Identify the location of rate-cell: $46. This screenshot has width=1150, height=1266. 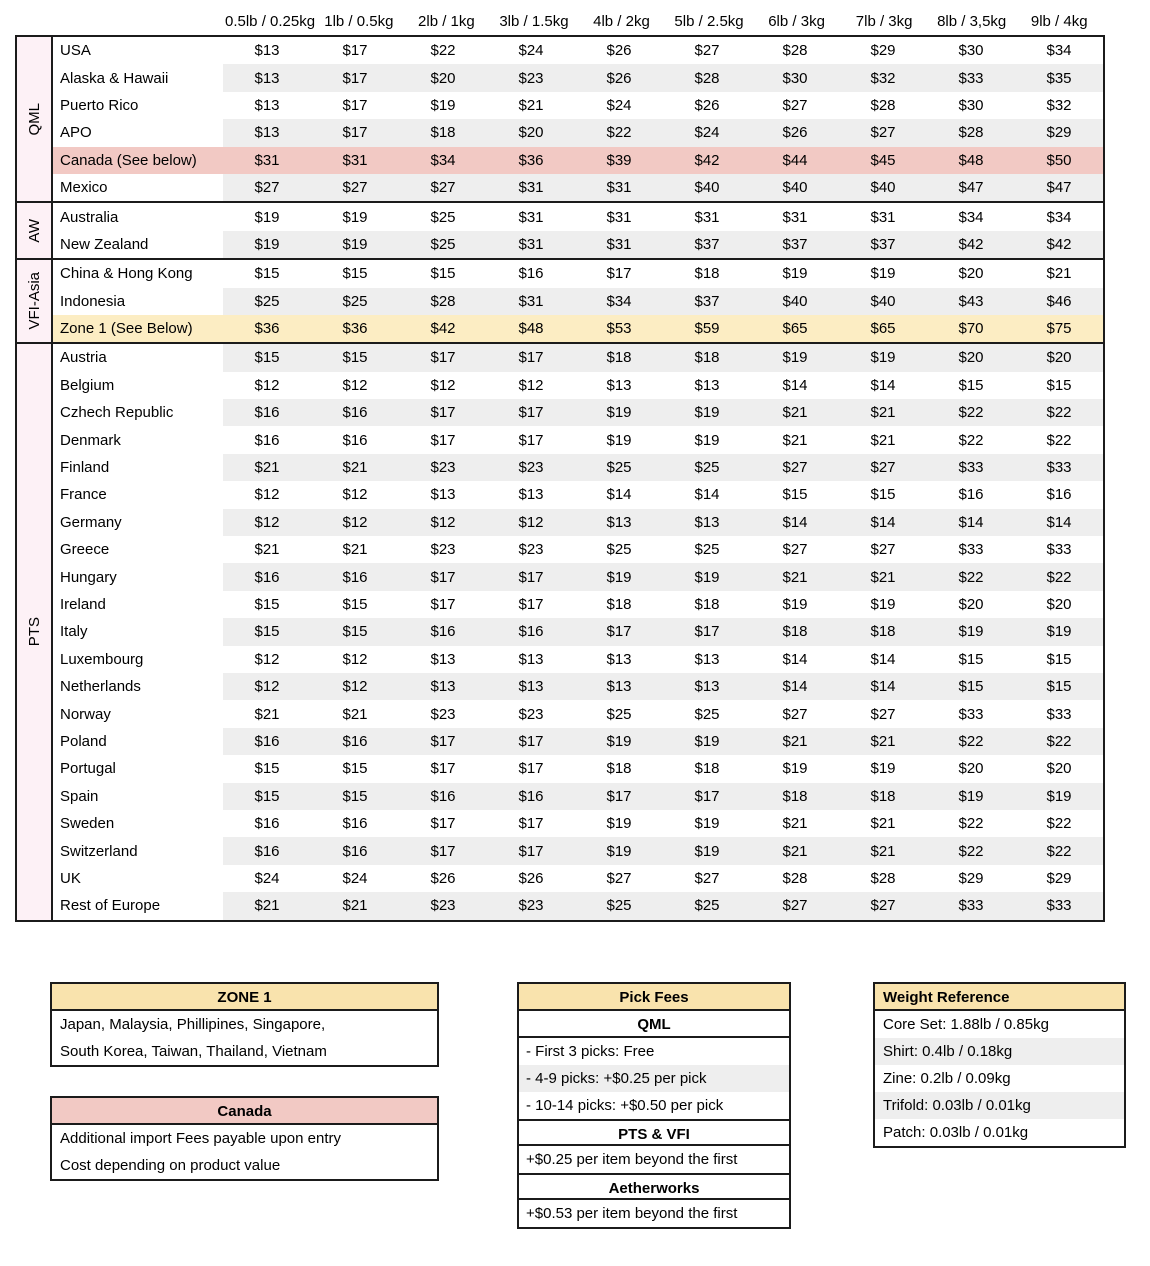
(1059, 301).